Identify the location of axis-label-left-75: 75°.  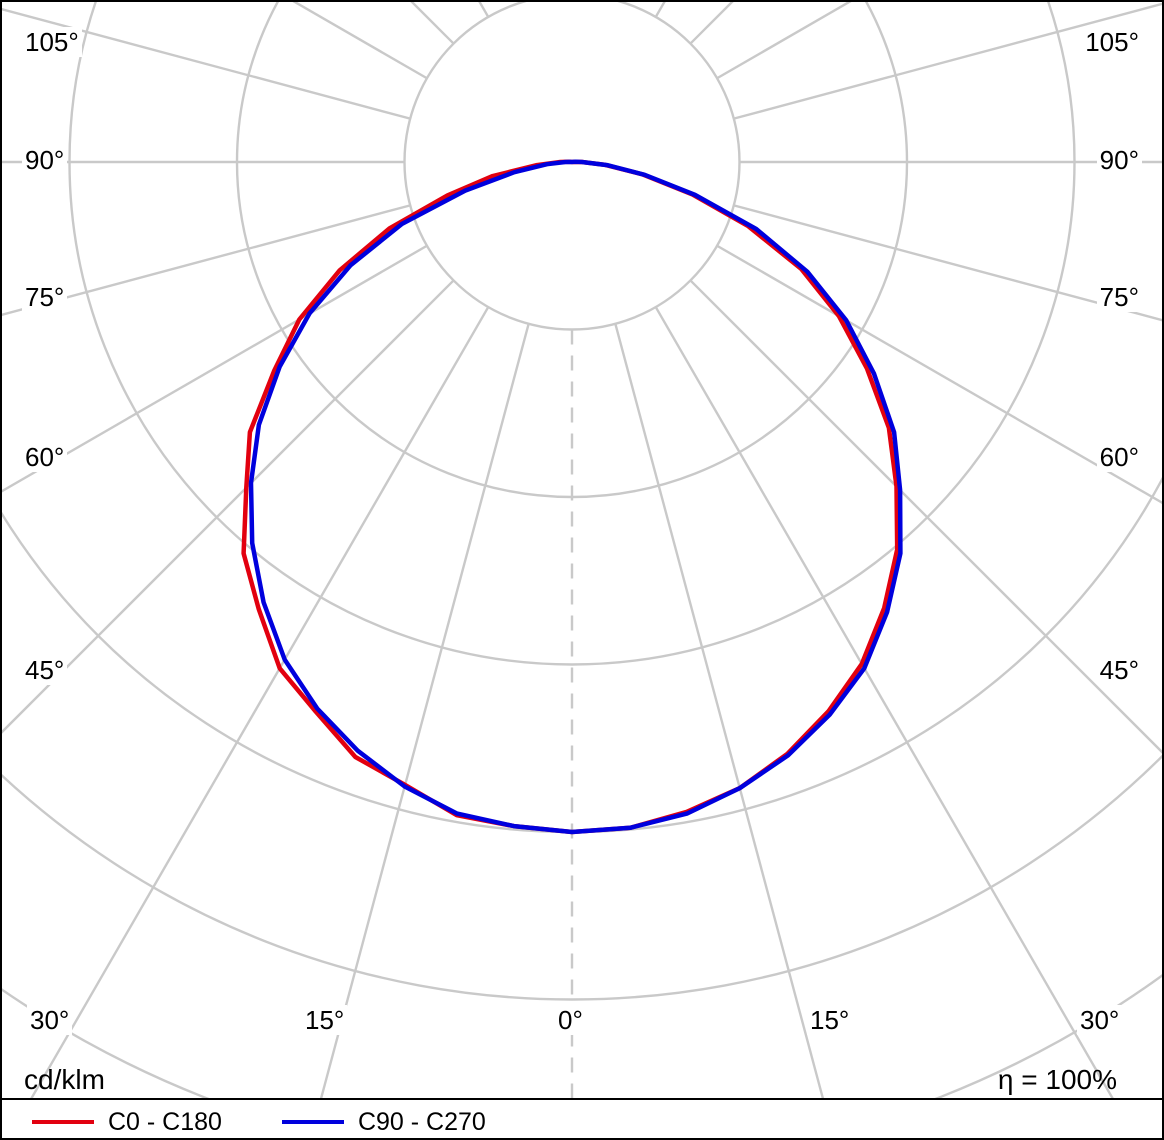
(45, 297).